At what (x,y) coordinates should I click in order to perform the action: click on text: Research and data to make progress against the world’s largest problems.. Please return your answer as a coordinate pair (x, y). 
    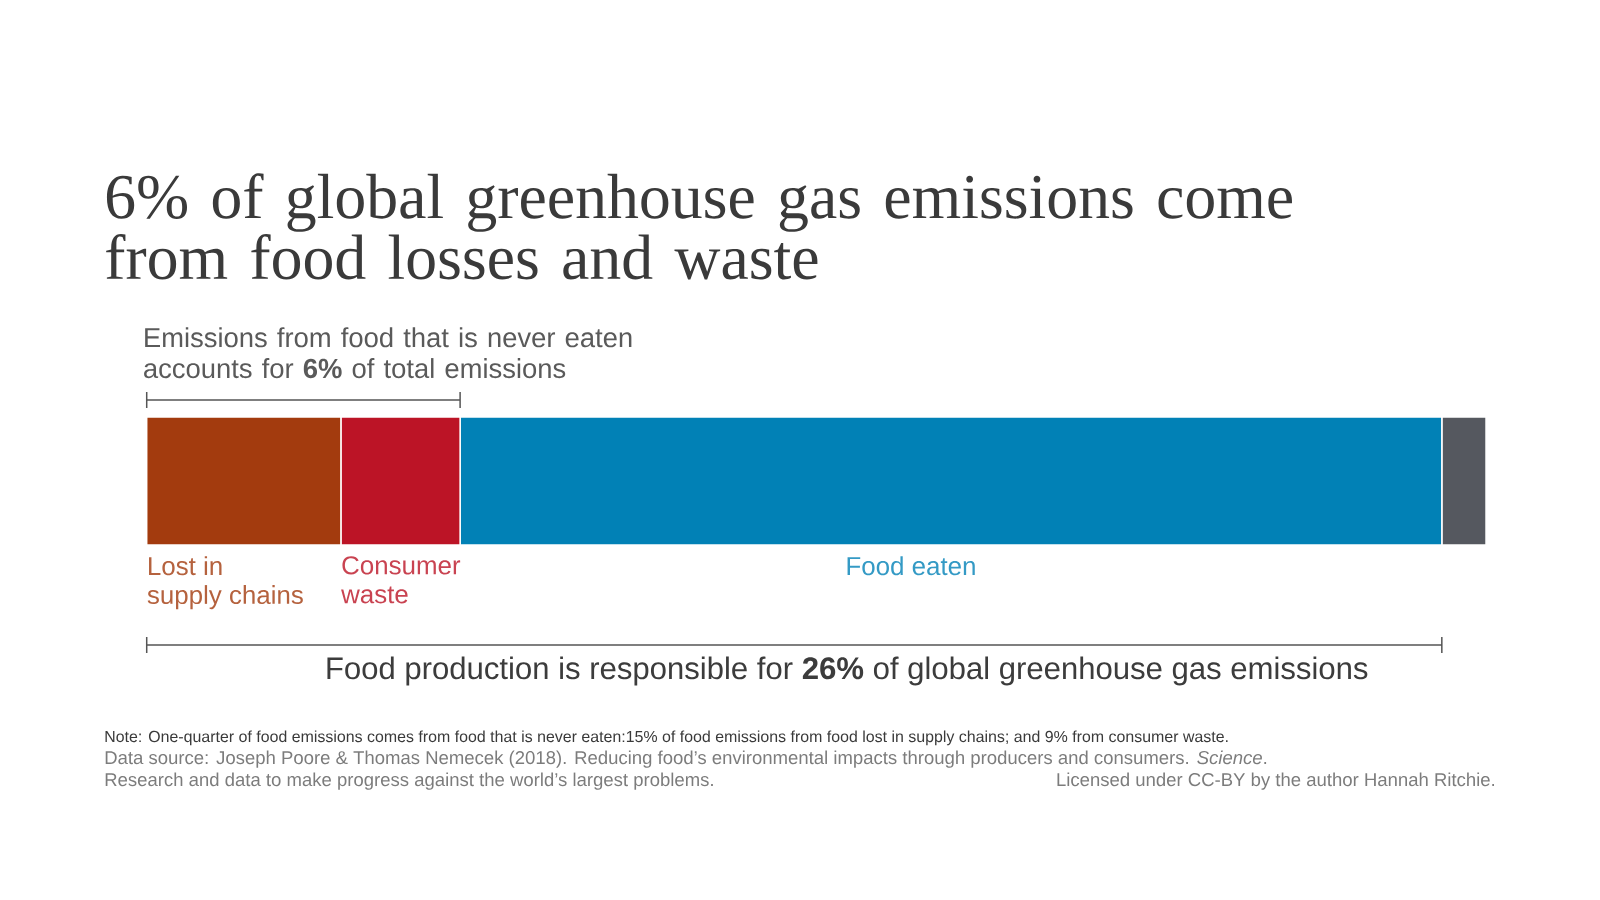
    Looking at the image, I should click on (409, 781).